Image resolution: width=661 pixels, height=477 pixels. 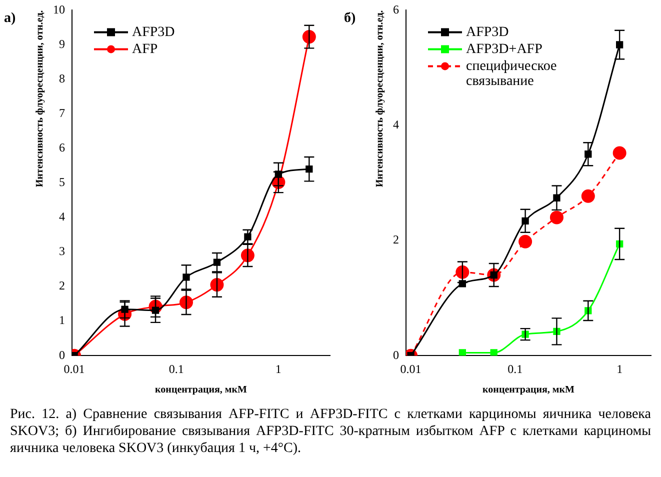 I want to click on legend-label: AFP3D+AFP, so click(x=504, y=49).